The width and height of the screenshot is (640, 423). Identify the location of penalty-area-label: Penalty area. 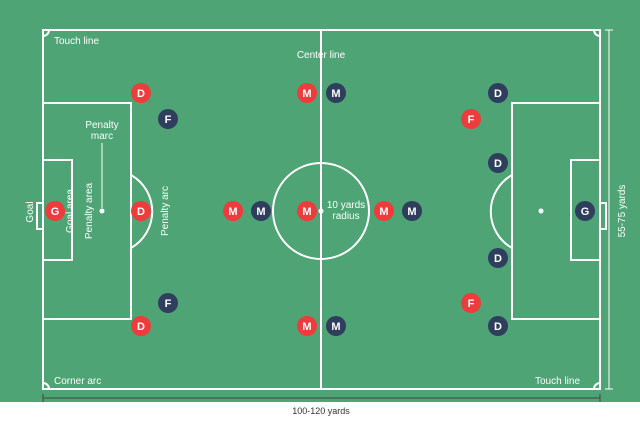
(89, 210).